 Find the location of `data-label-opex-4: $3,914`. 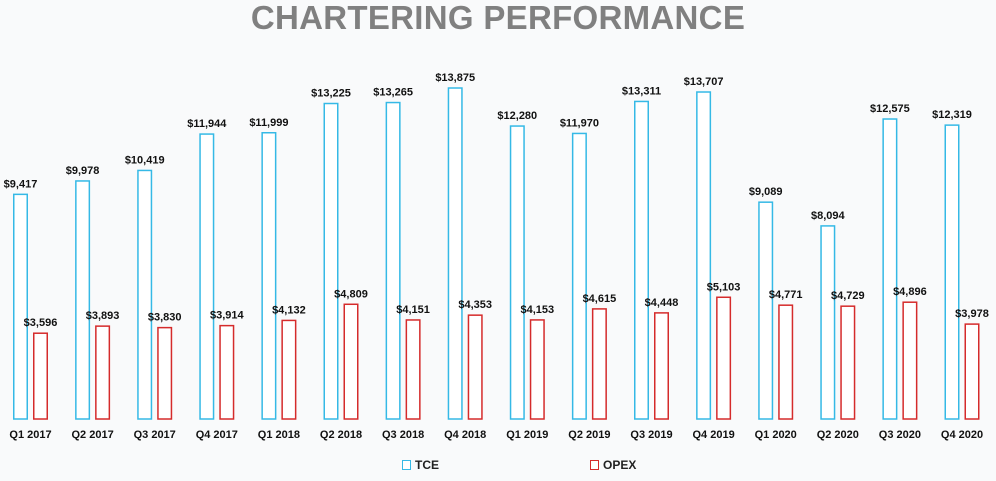

data-label-opex-4: $3,914 is located at coordinates (227, 316).